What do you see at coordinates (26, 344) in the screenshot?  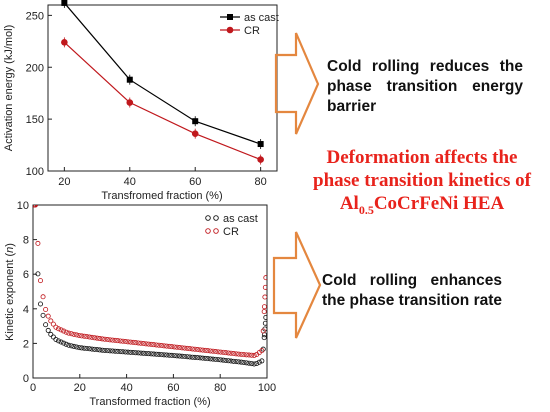 I see `chart2-y-tick-label: 2` at bounding box center [26, 344].